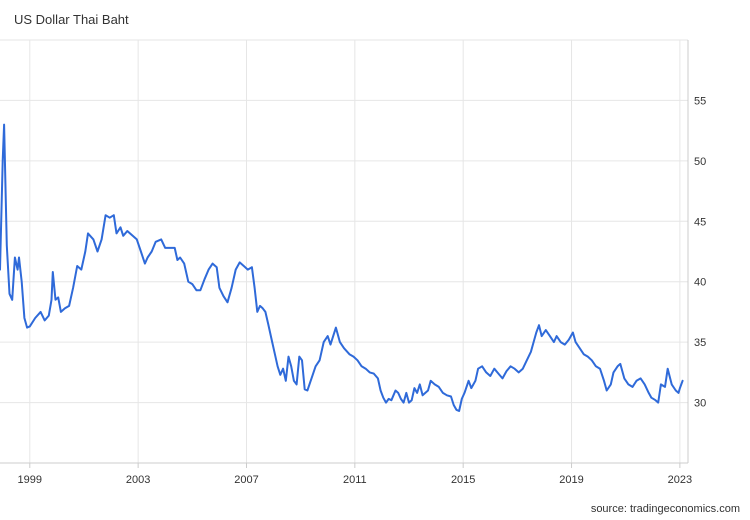 This screenshot has width=750, height=520. Describe the element at coordinates (30, 480) in the screenshot. I see `x-tick-label: 1999` at that location.